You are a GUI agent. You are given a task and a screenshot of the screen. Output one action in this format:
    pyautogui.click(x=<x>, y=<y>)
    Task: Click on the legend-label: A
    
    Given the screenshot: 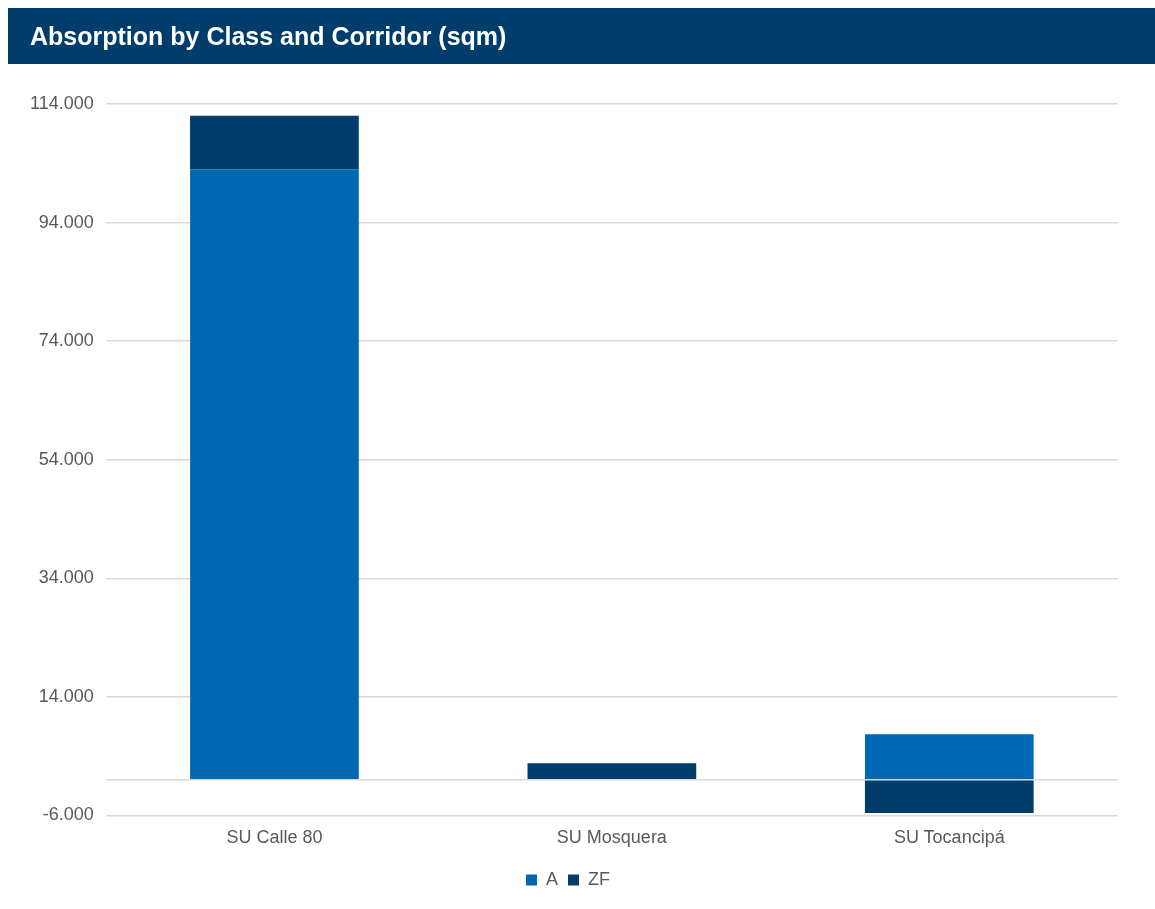 What is the action you would take?
    pyautogui.click(x=552, y=878)
    